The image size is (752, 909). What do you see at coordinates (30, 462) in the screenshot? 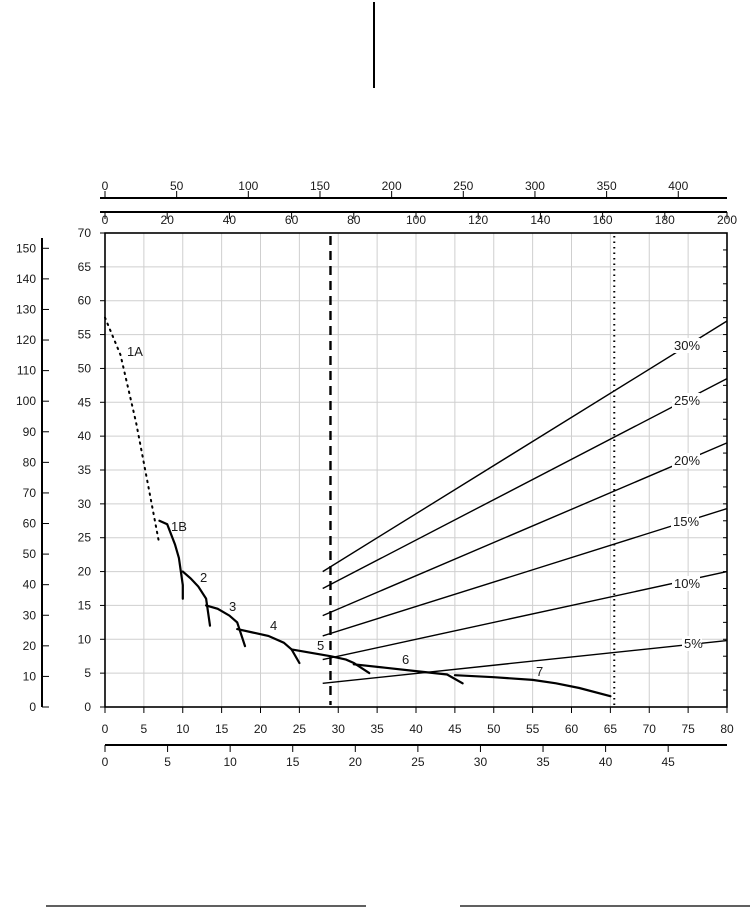
I see `left-secondary-tick-label: 80` at bounding box center [30, 462].